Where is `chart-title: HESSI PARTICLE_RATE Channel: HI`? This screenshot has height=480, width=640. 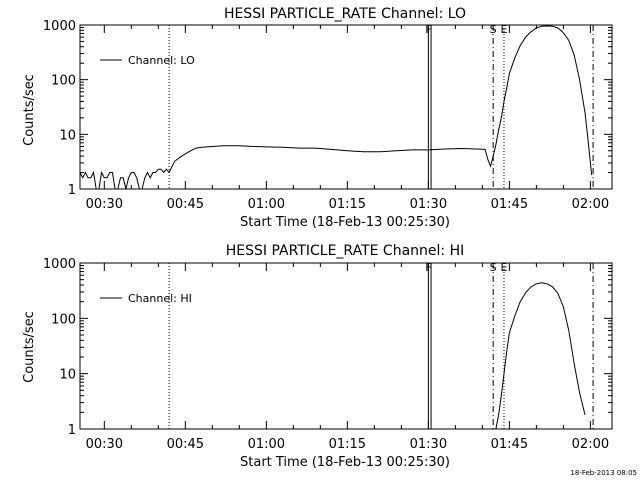
chart-title: HESSI PARTICLE_RATE Channel: HI is located at coordinates (345, 251).